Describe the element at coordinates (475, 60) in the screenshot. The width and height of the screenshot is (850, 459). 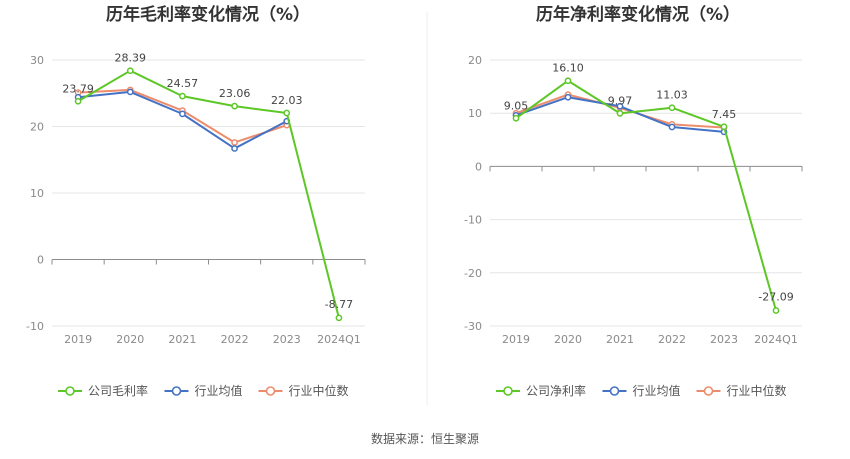
I see `chart2-y-tick-label: 20` at that location.